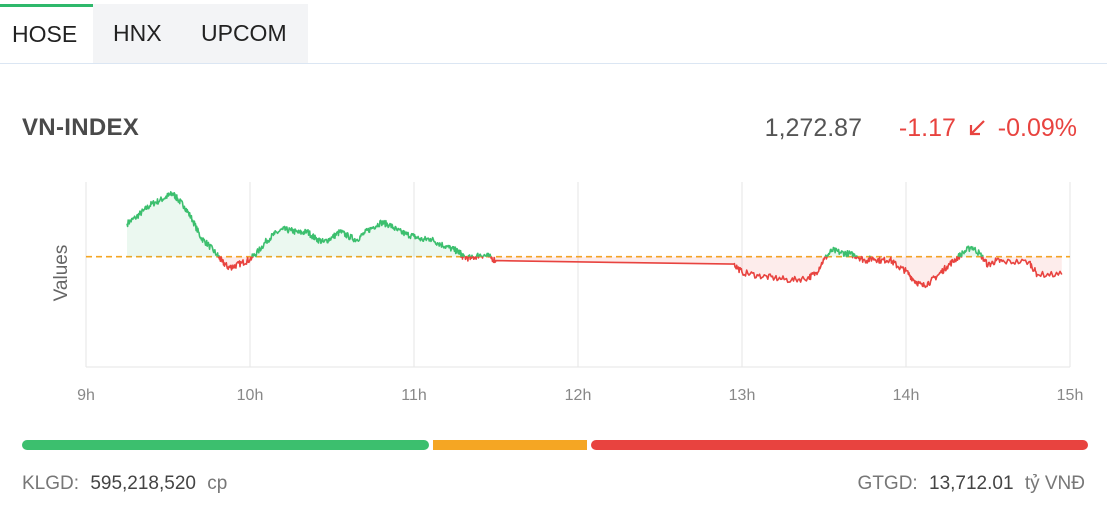 The width and height of the screenshot is (1107, 522). Describe the element at coordinates (988, 128) in the screenshot. I see `index-change-group: -1.17 -0.09%` at that location.